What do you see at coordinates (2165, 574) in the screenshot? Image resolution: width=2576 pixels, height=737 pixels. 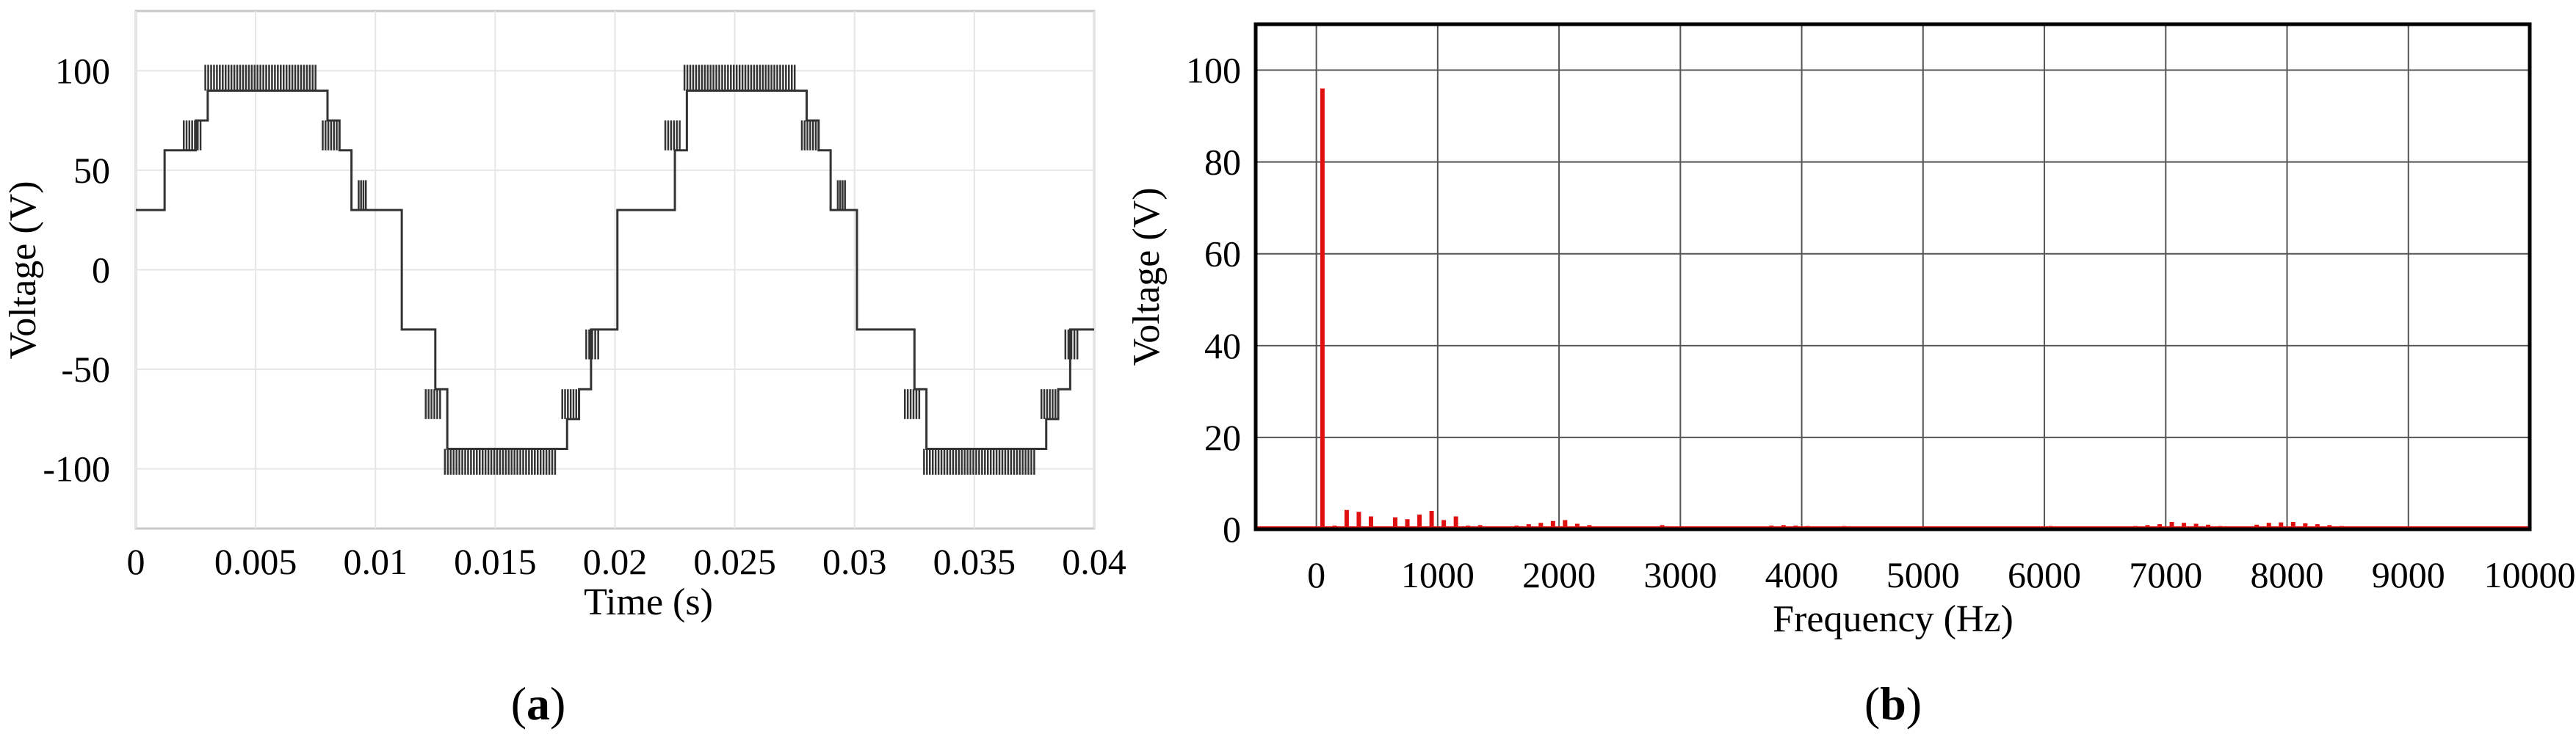 I see `chart-b-x-tick-label: 7000` at bounding box center [2165, 574].